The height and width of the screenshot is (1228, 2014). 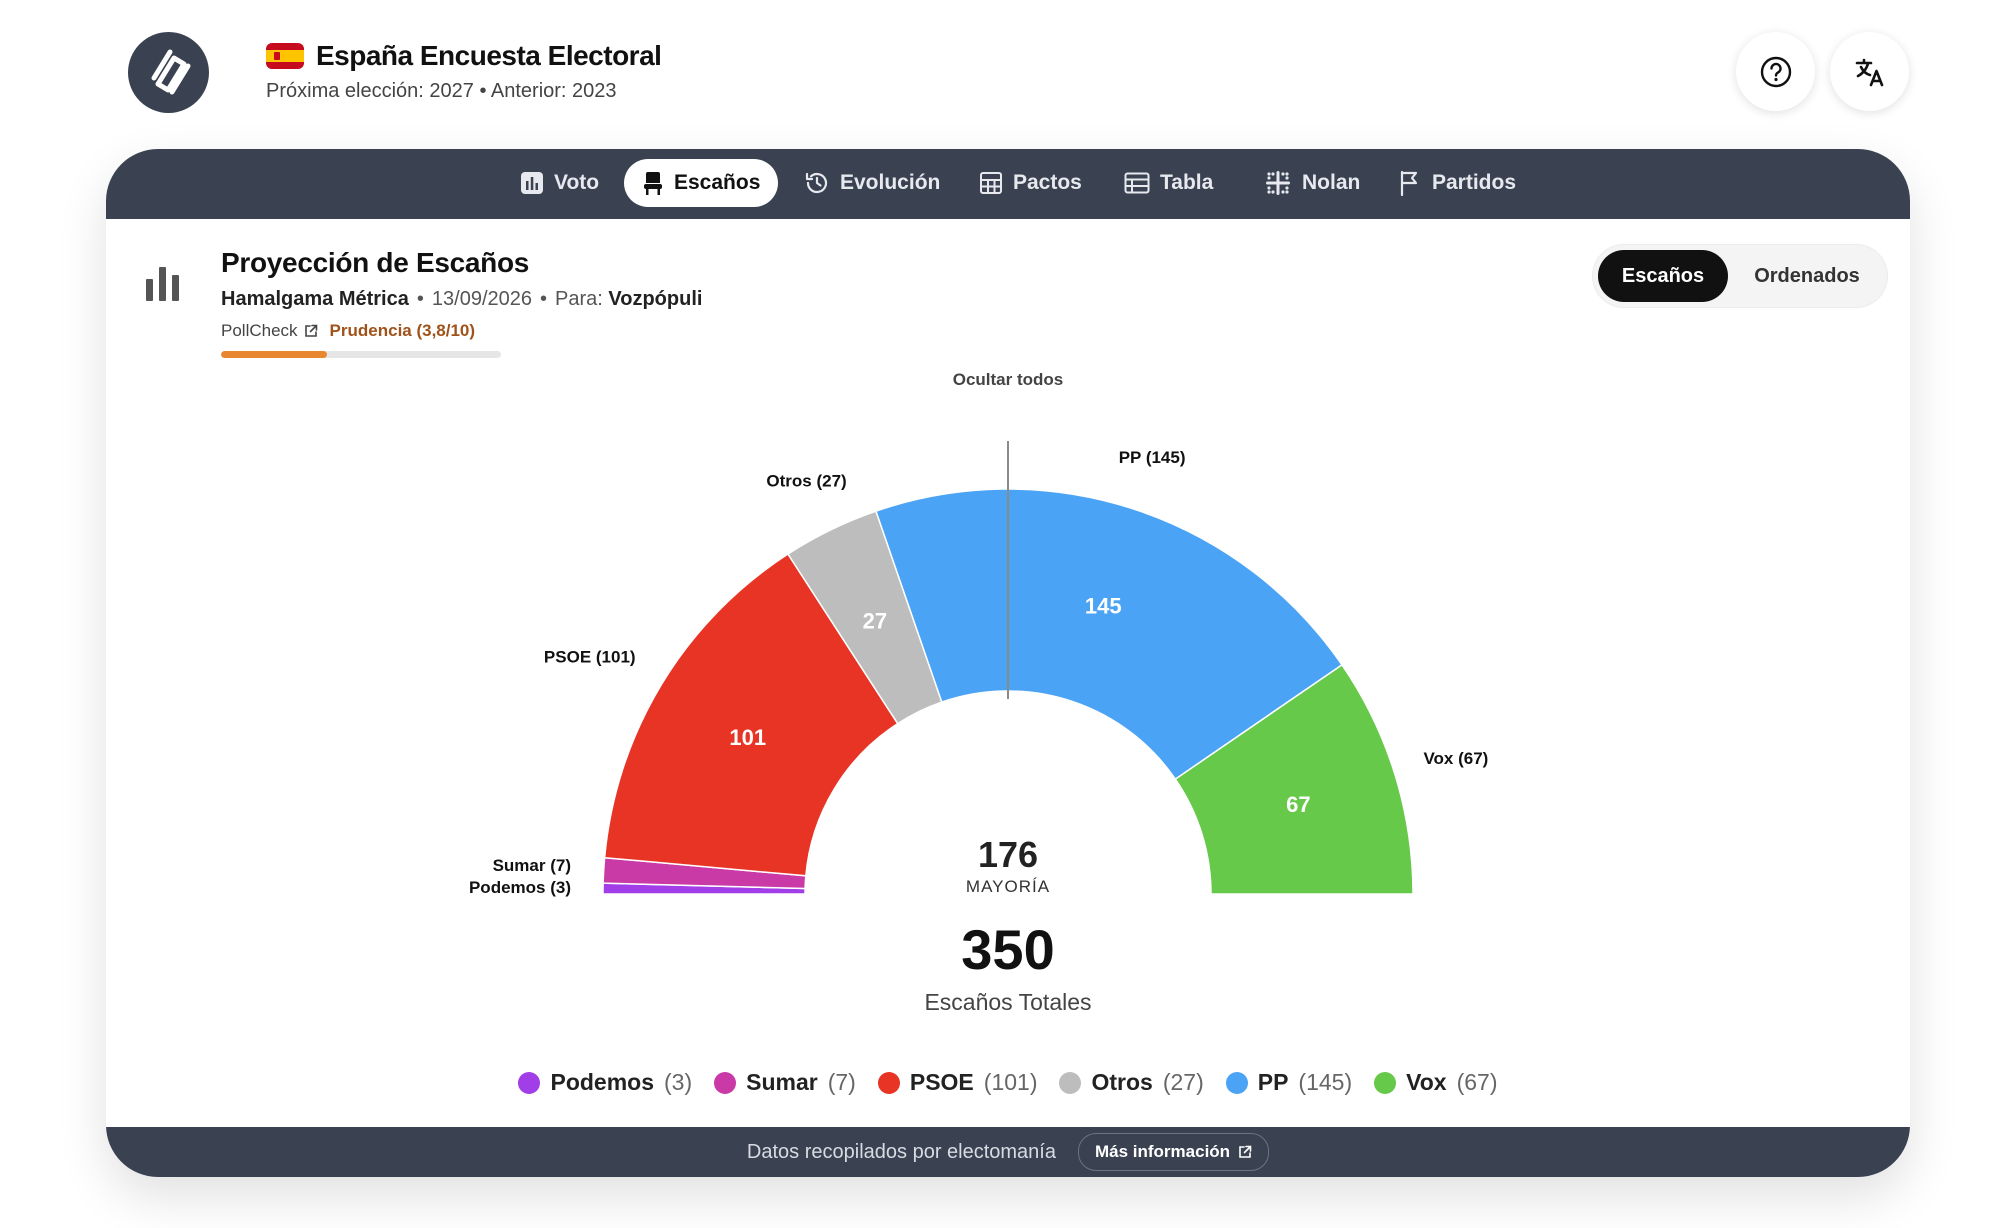 What do you see at coordinates (751, 714) in the screenshot?
I see `hemicycle-segment-psoe` at bounding box center [751, 714].